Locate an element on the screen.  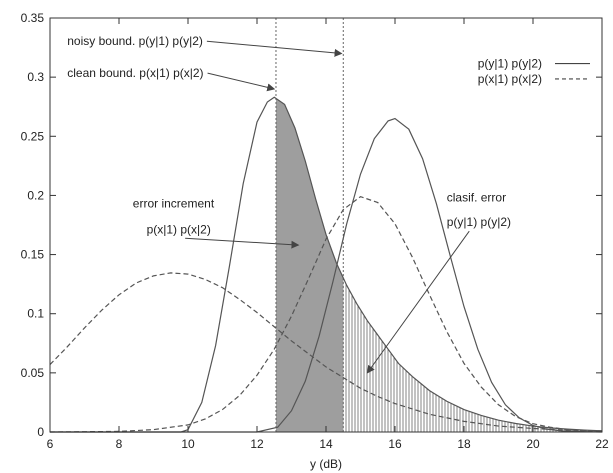
x-axis-title: y (dB) is located at coordinates (326, 464).